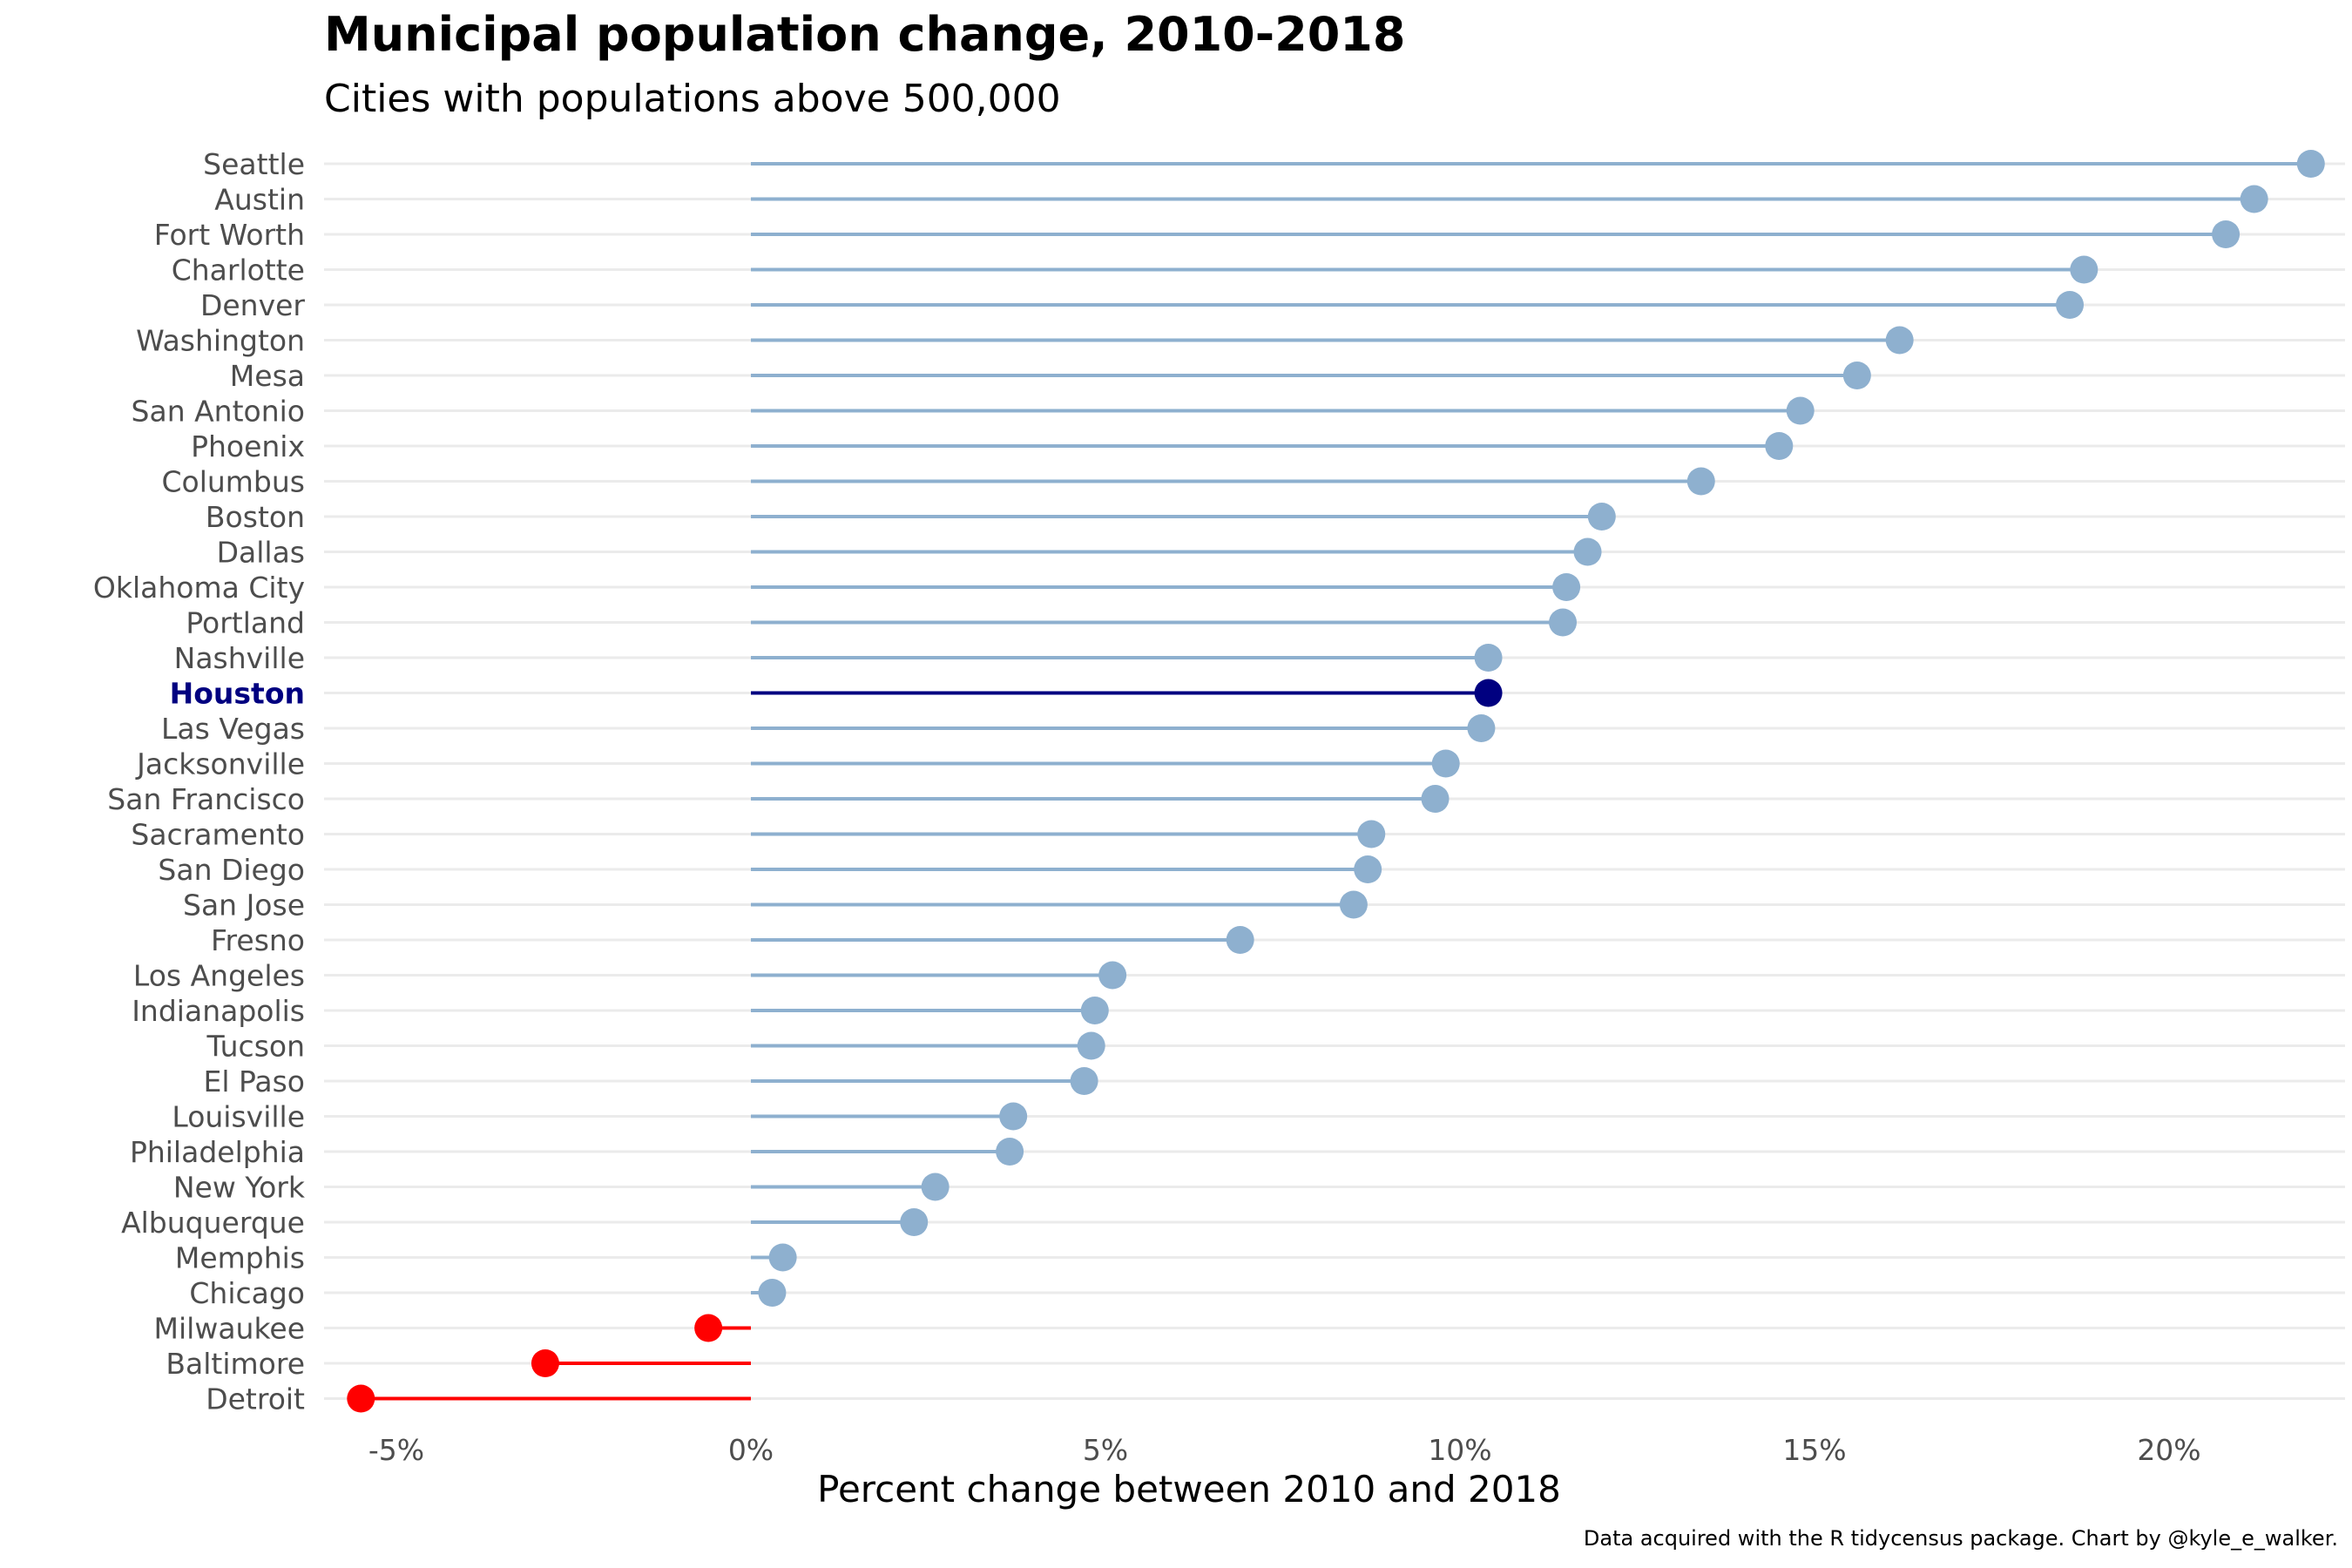 The height and width of the screenshot is (1568, 2352). I want to click on dot-san-francisco, so click(1435, 799).